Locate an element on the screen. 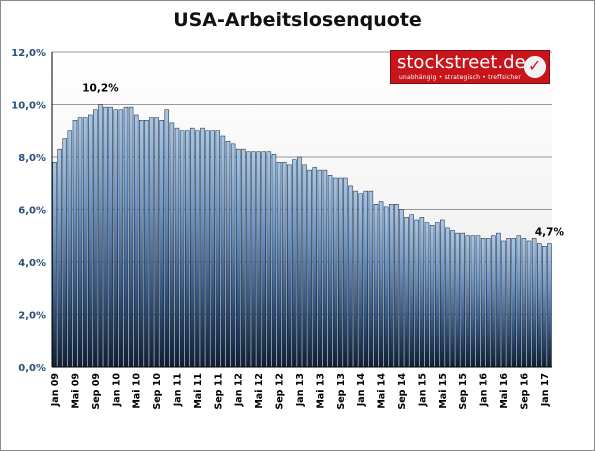 This screenshot has width=595, height=451. y-tick-label: 8,0% is located at coordinates (32, 158).